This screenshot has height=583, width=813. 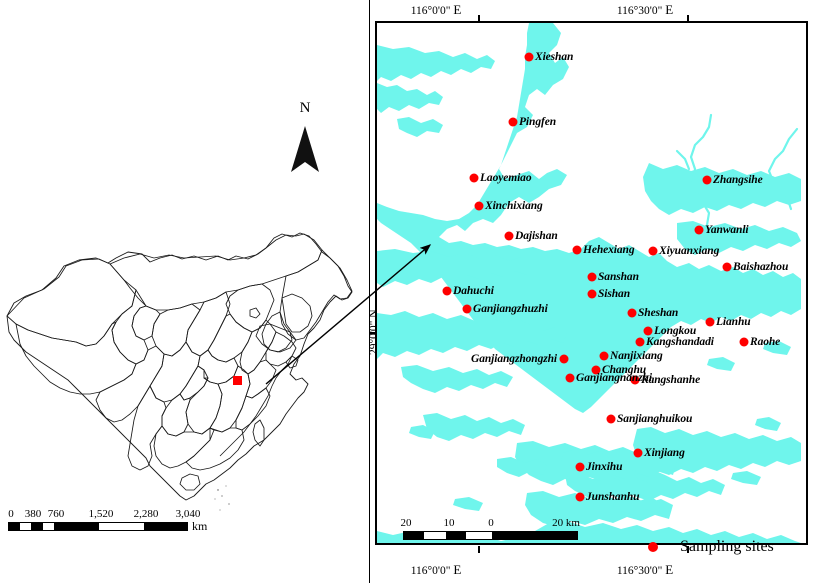 What do you see at coordinates (566, 523) in the screenshot?
I see `map-scale-tick-20r: 20 km` at bounding box center [566, 523].